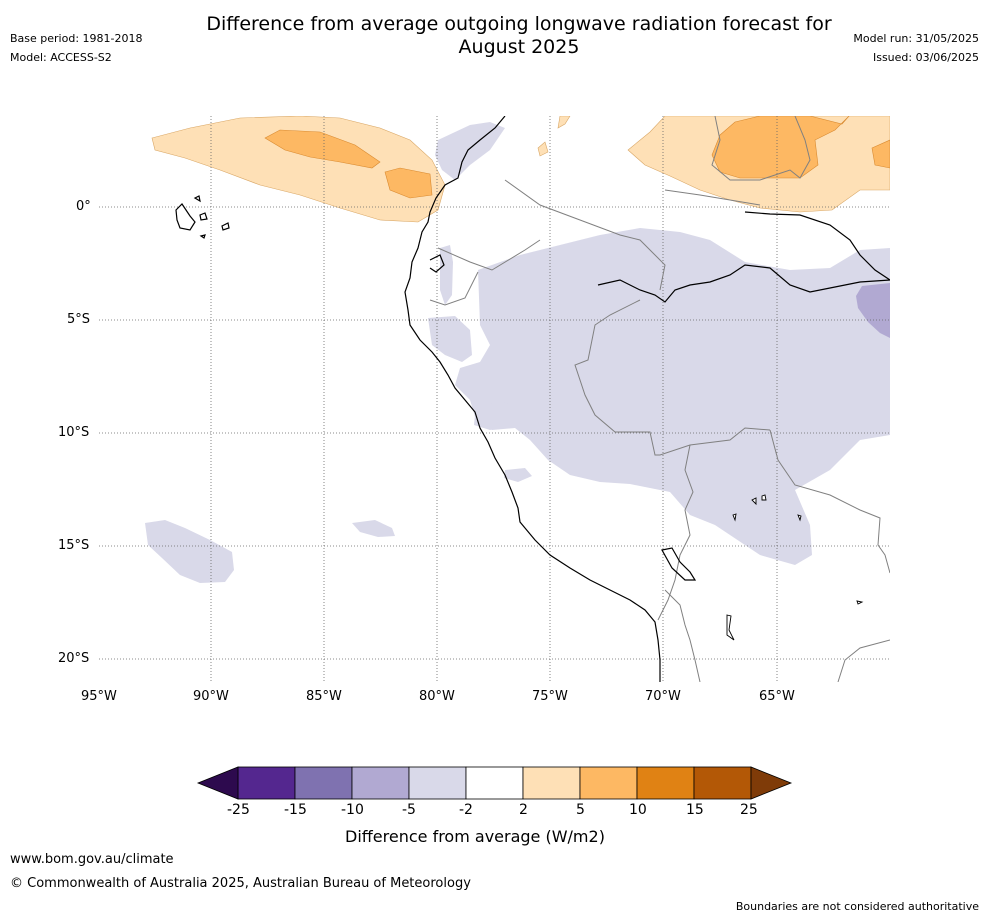  What do you see at coordinates (863, 660) in the screenshot?
I see `border-argentina` at bounding box center [863, 660].